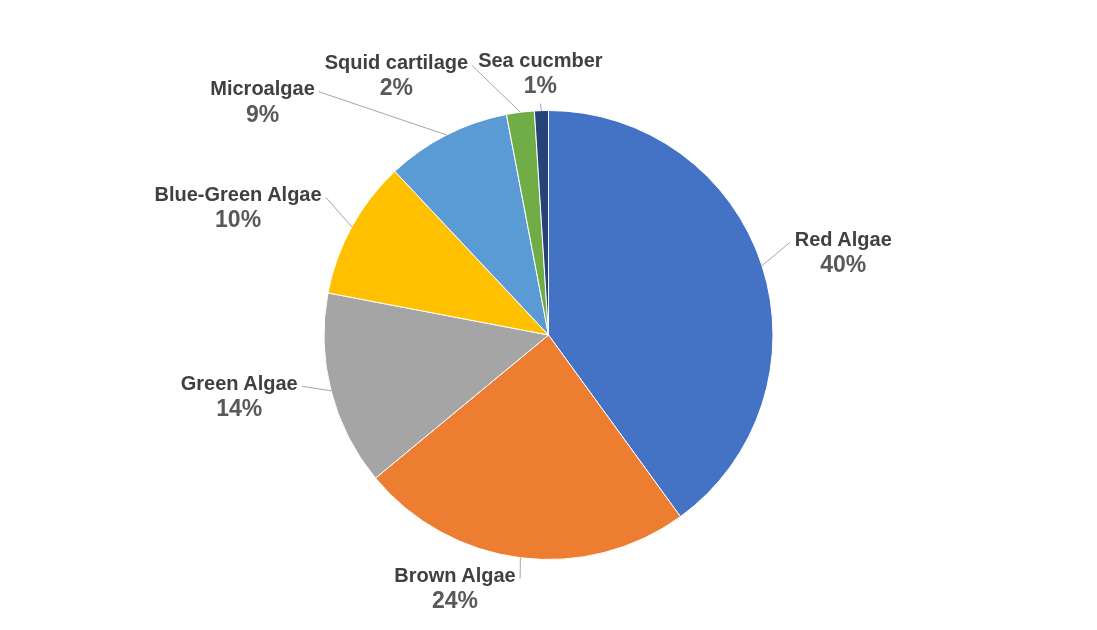  Describe the element at coordinates (540, 60) in the screenshot. I see `slice-label: Sea cucmber` at that location.